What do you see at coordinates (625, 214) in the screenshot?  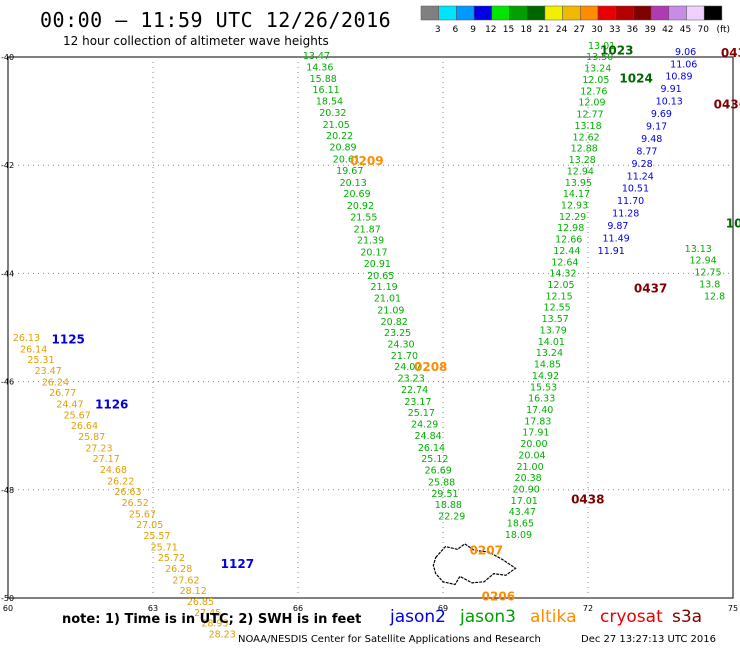 I see `wave-height-label: 11.28` at bounding box center [625, 214].